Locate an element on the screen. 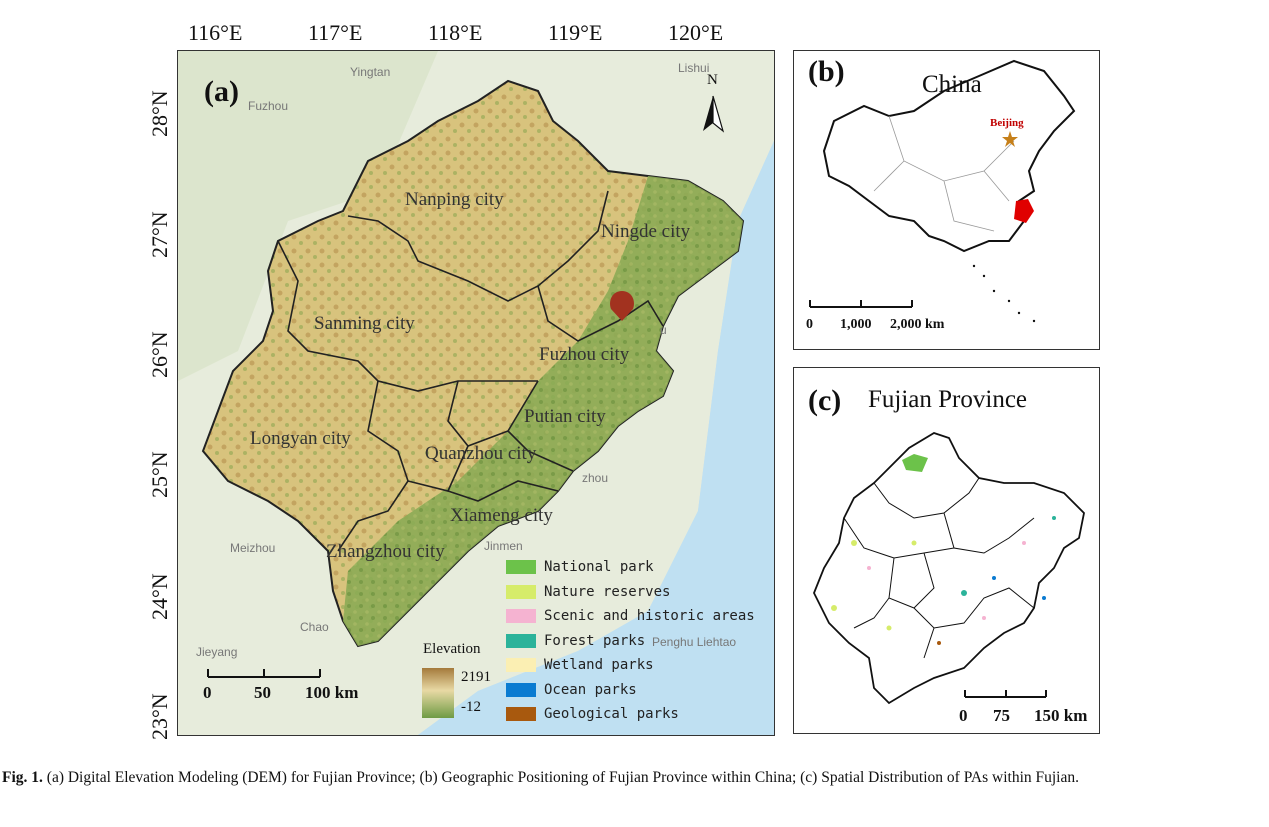 The image size is (1269, 827). lon-tick-118: 118°E is located at coordinates (455, 32).